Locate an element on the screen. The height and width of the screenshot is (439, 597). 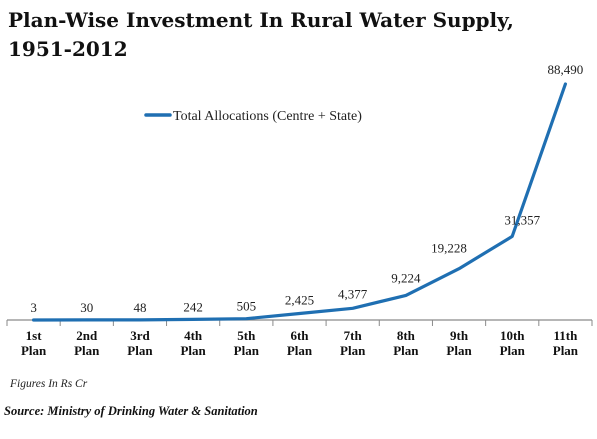
x-tick-label: 5th Plan is located at coordinates (247, 343).